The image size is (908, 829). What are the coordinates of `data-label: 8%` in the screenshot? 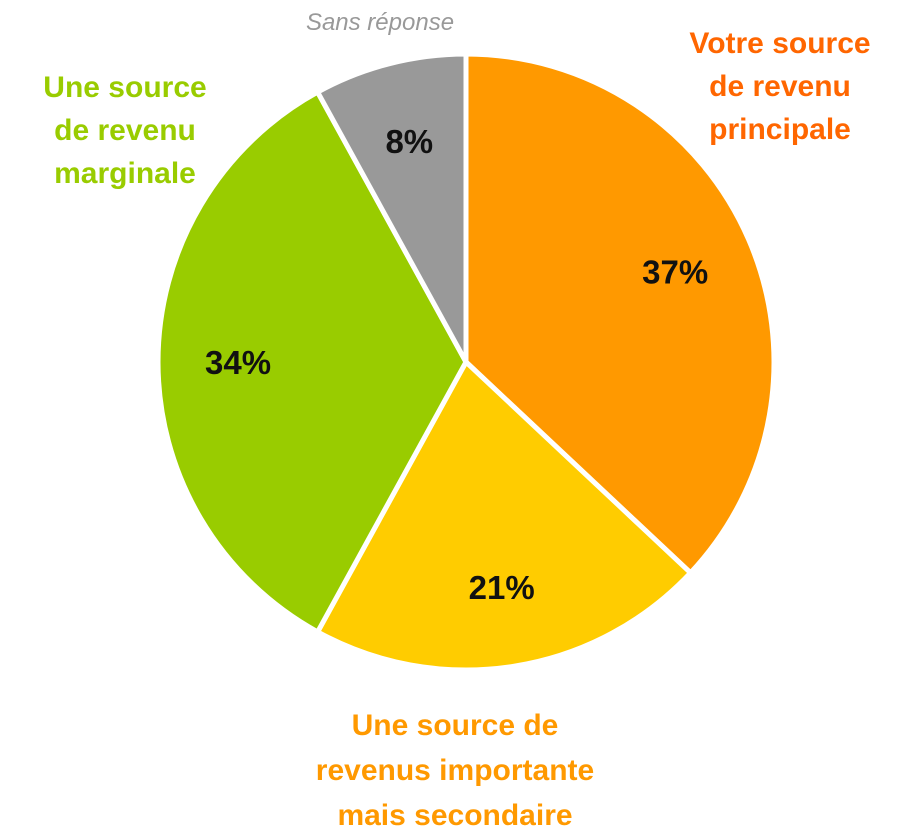 It's located at (409, 141).